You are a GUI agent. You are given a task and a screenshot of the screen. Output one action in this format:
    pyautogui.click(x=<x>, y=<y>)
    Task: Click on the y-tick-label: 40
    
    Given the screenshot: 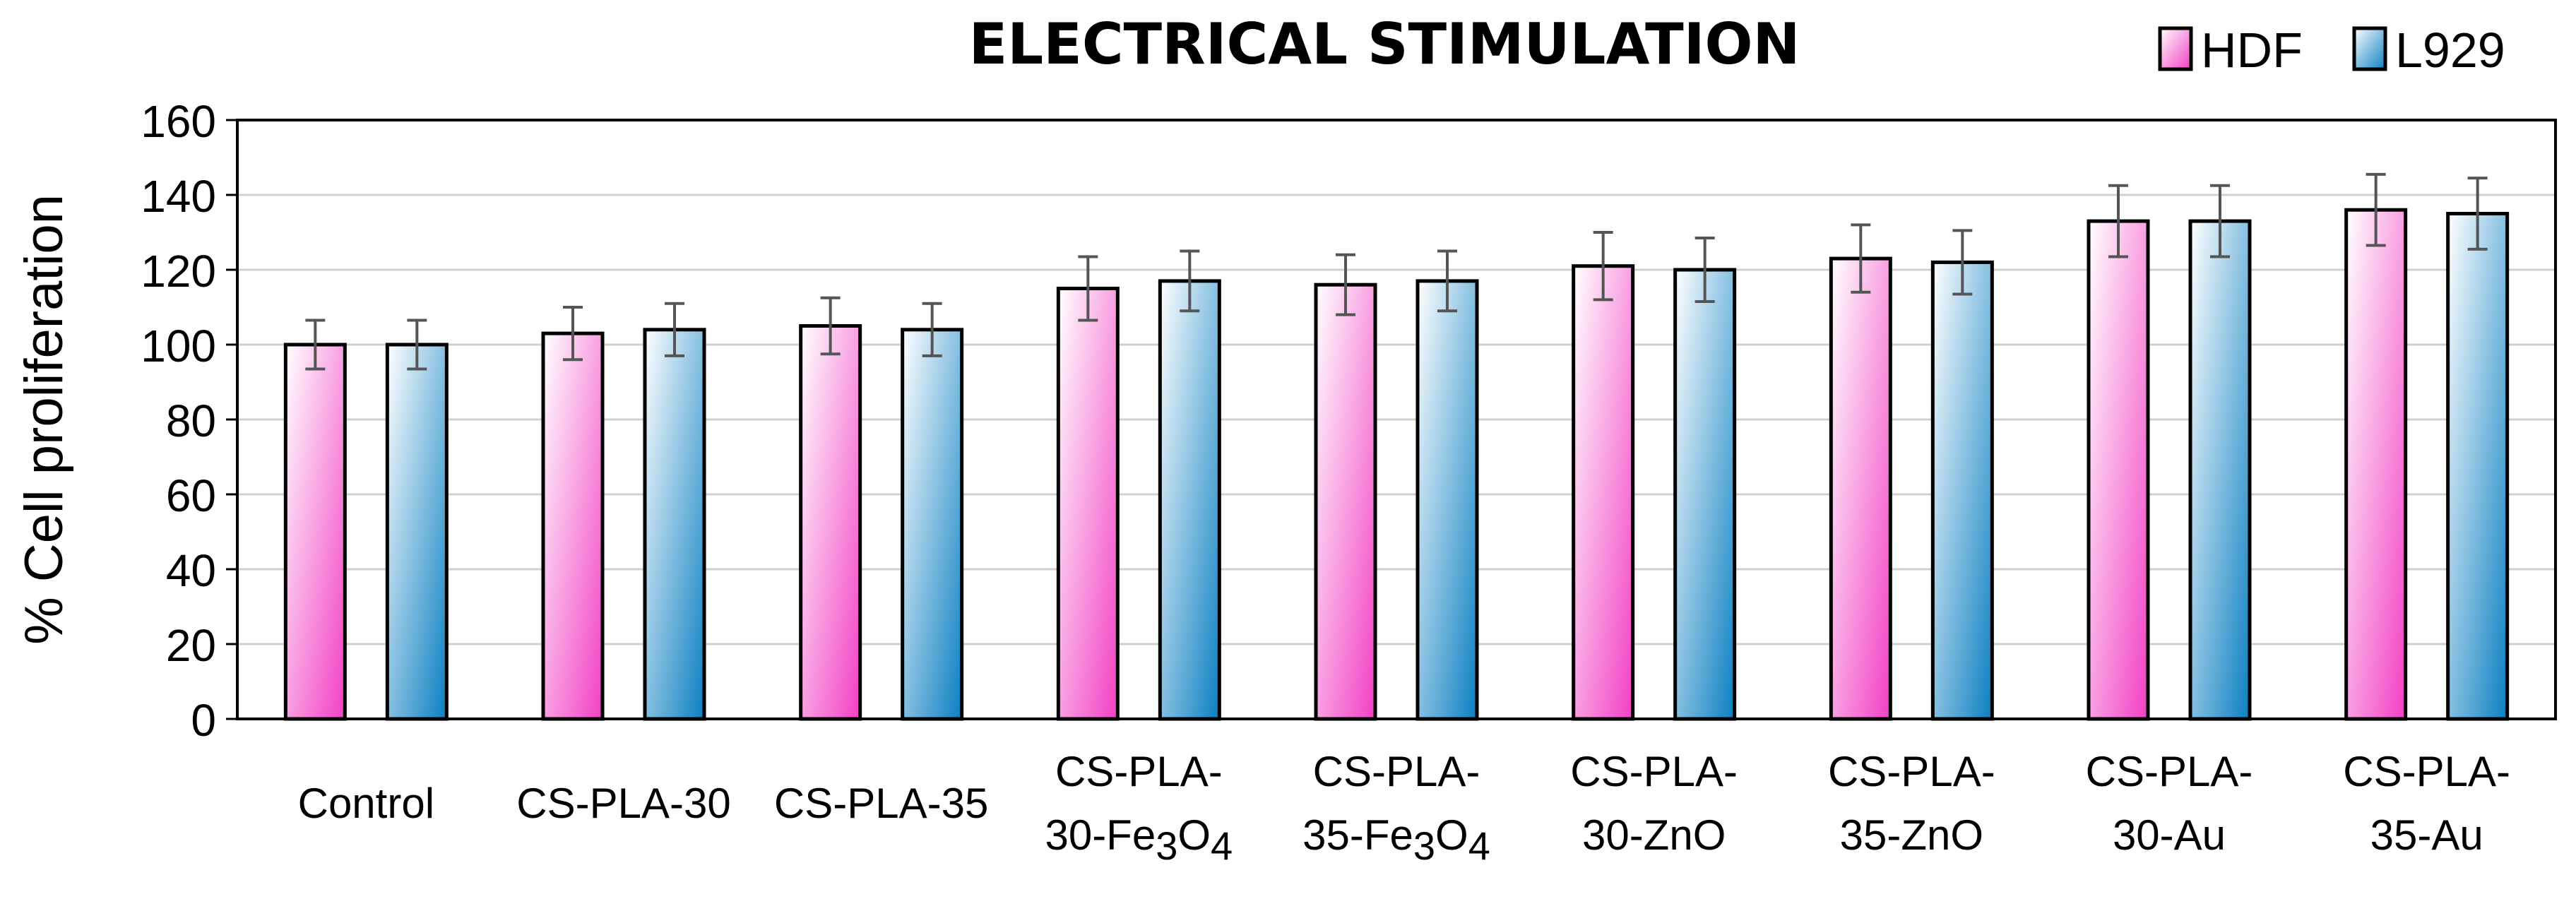 What is the action you would take?
    pyautogui.click(x=191, y=570)
    